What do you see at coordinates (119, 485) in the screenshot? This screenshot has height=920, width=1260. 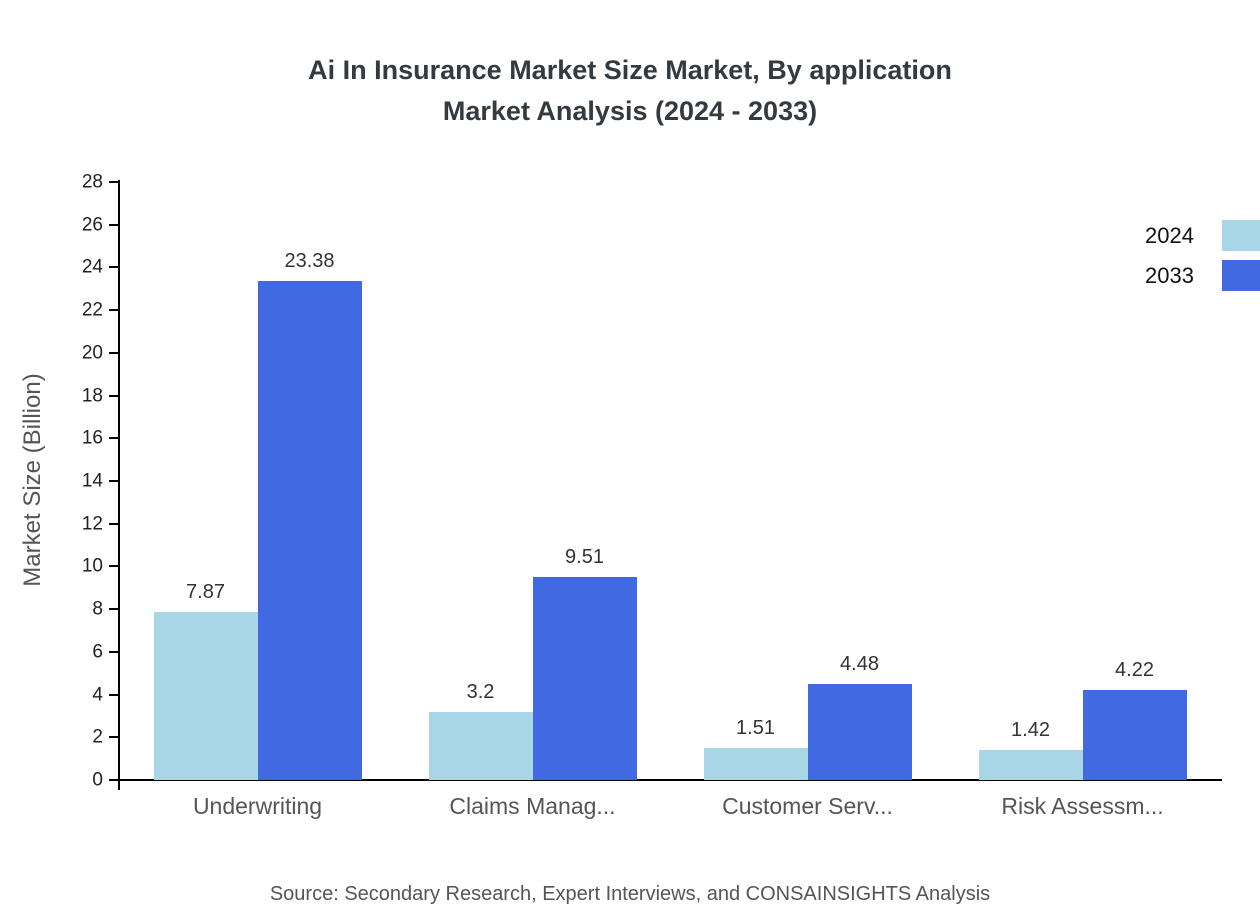 I see `y-axis-line` at bounding box center [119, 485].